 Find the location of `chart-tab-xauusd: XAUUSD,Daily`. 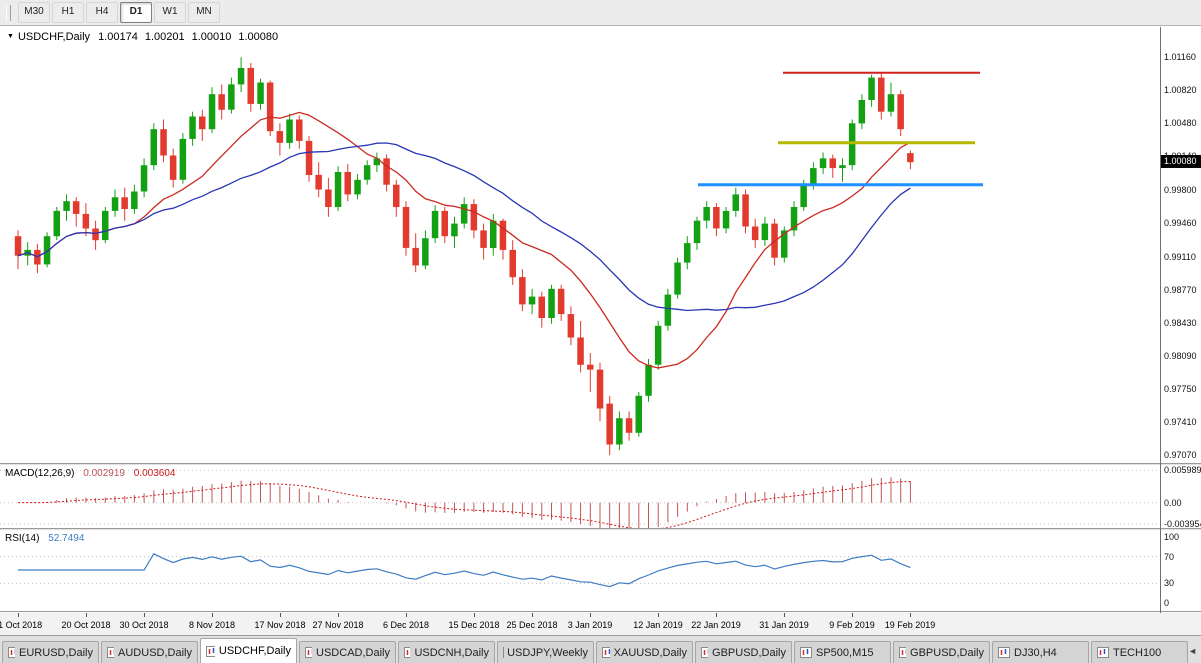

chart-tab-xauusd: XAUUSD,Daily is located at coordinates (644, 652).